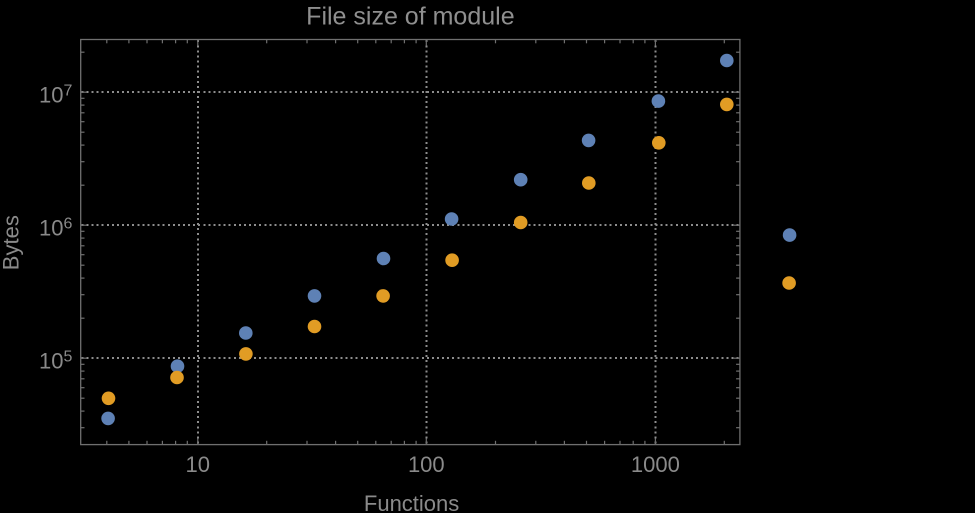 Image resolution: width=975 pixels, height=513 pixels. Describe the element at coordinates (11, 242) in the screenshot. I see `svg-text: Bytes` at that location.